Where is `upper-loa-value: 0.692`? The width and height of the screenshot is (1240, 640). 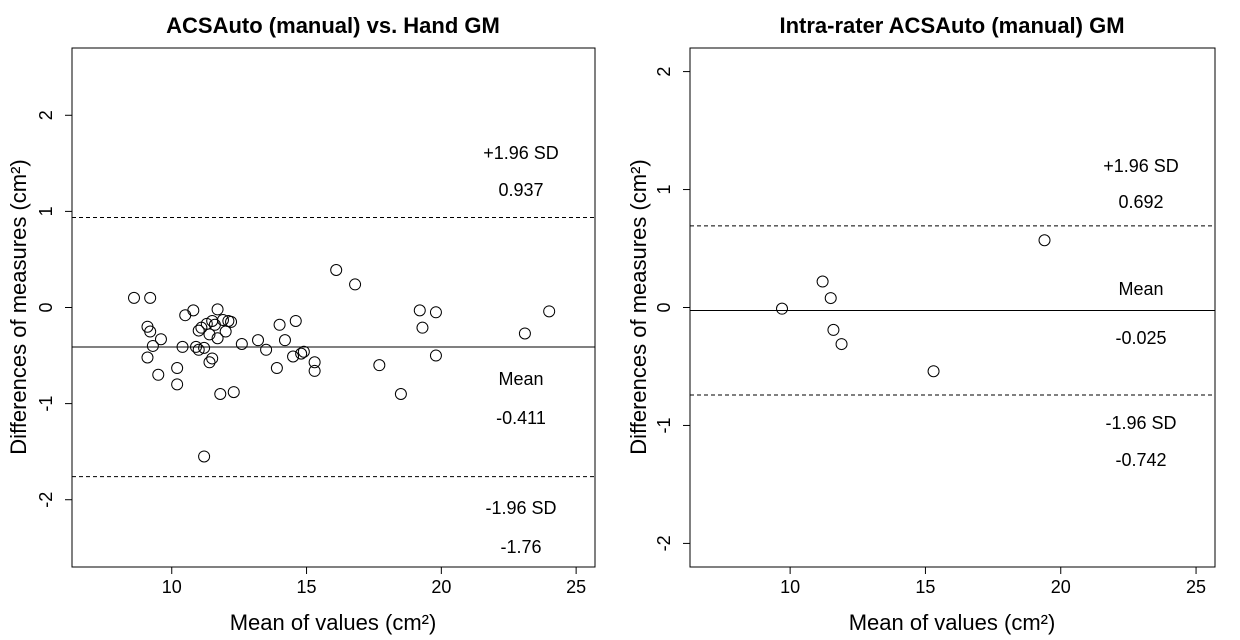 upper-loa-value: 0.692 is located at coordinates (1140, 202).